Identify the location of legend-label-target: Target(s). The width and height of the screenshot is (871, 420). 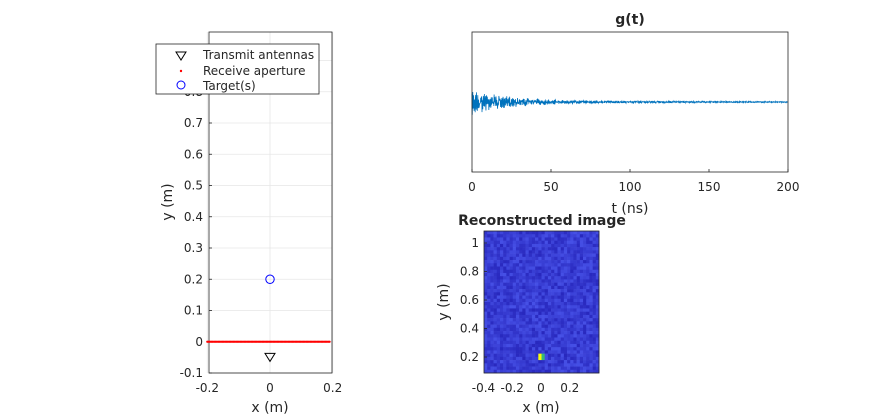
(229, 86).